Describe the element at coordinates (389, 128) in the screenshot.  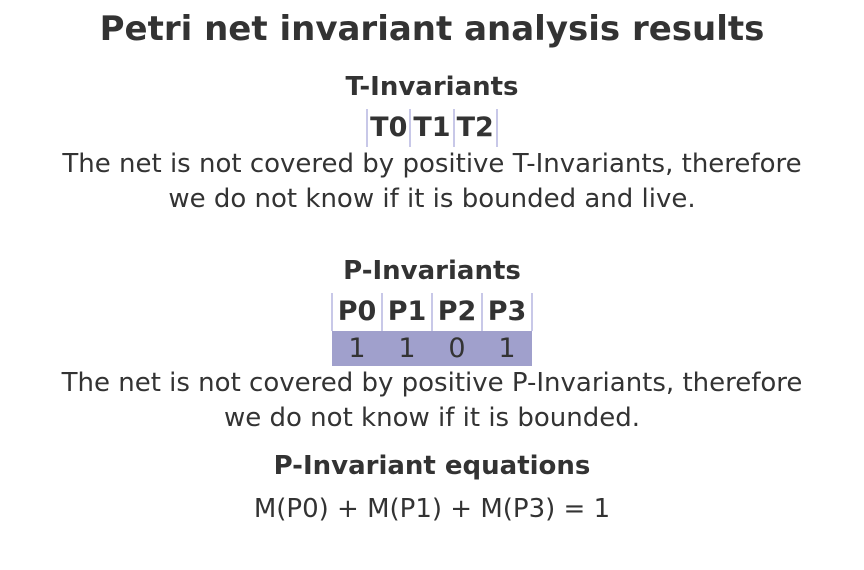
I see `t-column-header: T0` at that location.